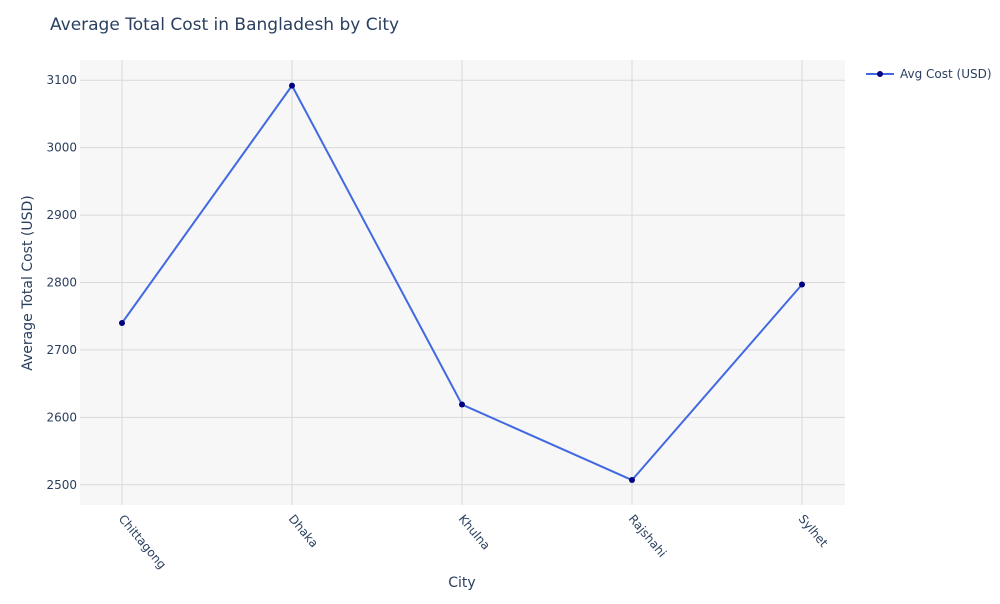  What do you see at coordinates (61, 80) in the screenshot?
I see `y-tick-label: 3100` at bounding box center [61, 80].